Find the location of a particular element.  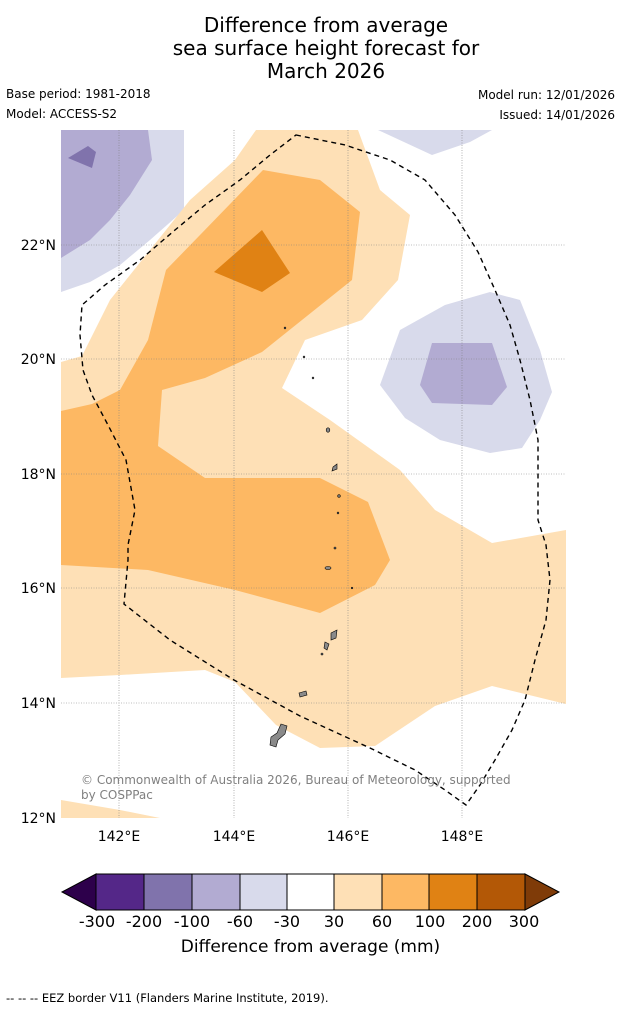

colorbar-tick-2: -200 is located at coordinates (144, 921).